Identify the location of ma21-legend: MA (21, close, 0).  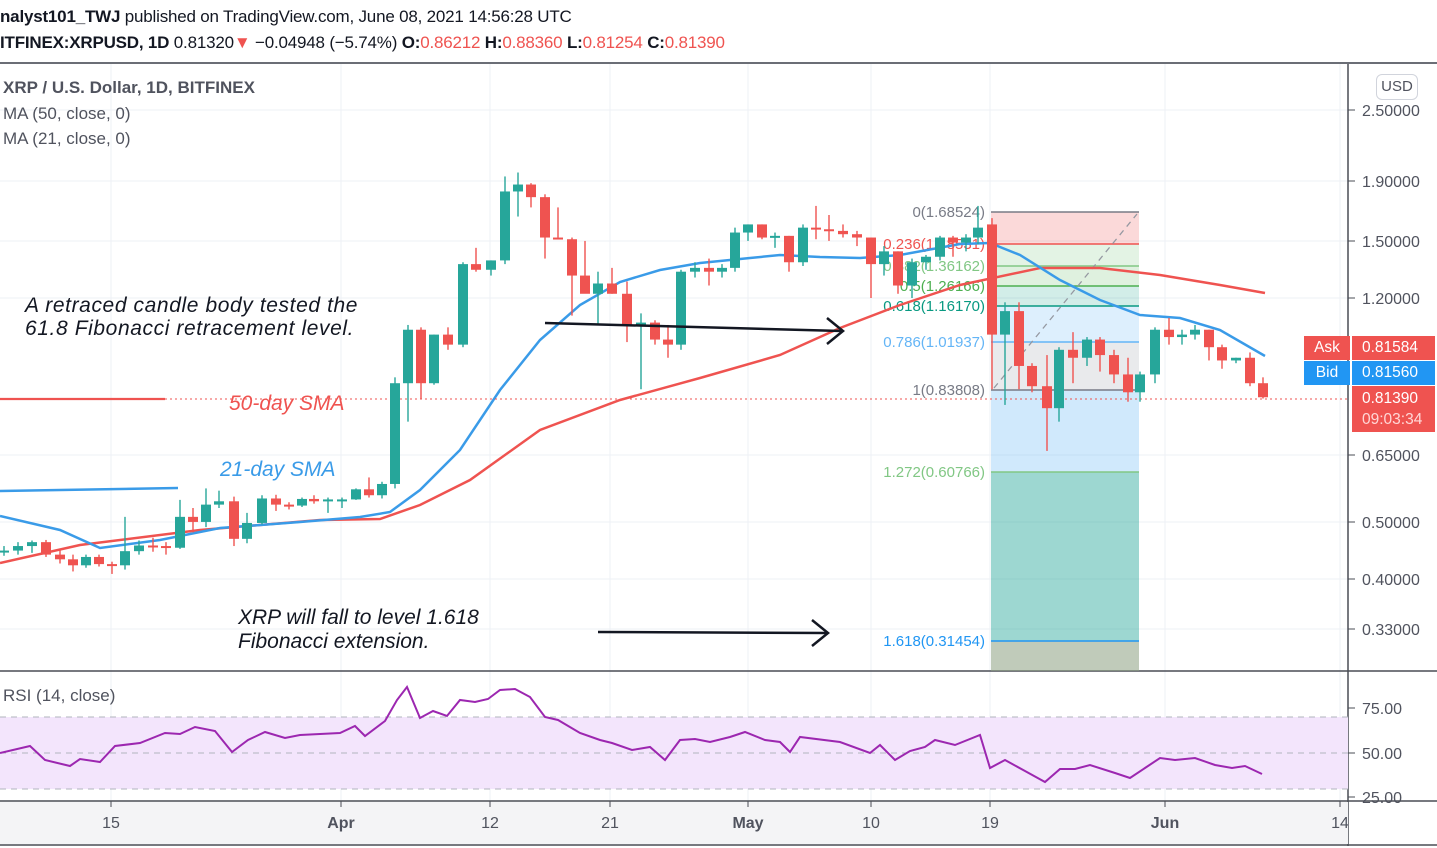
(67, 138).